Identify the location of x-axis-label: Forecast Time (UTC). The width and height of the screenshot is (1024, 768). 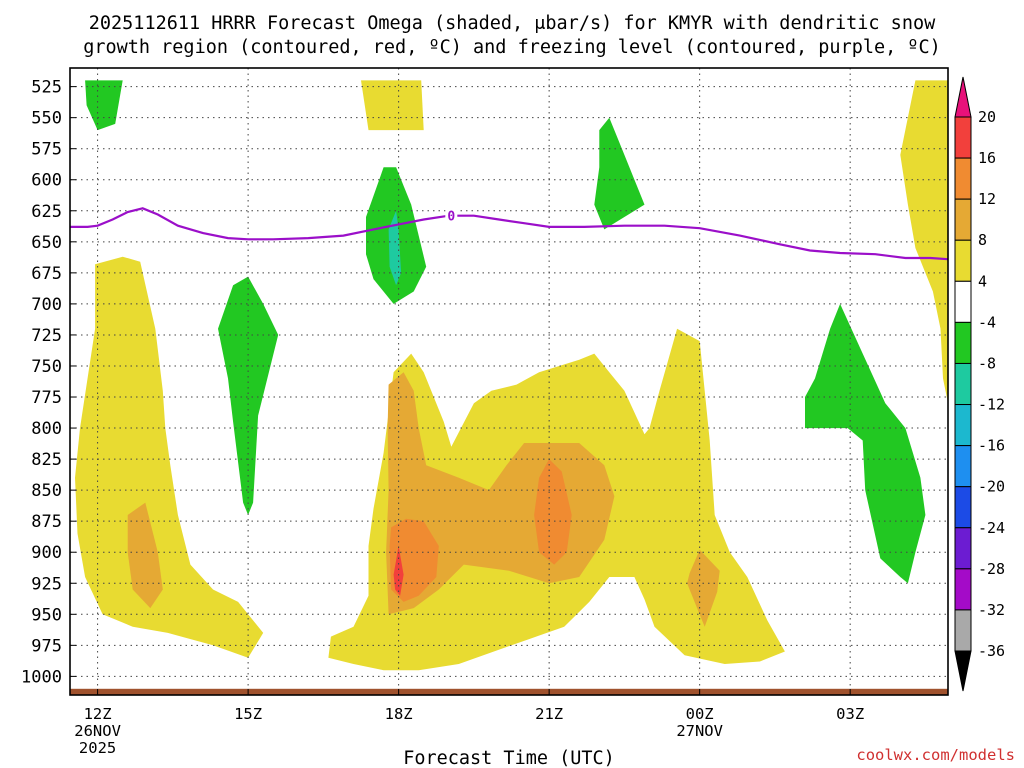
(509, 758).